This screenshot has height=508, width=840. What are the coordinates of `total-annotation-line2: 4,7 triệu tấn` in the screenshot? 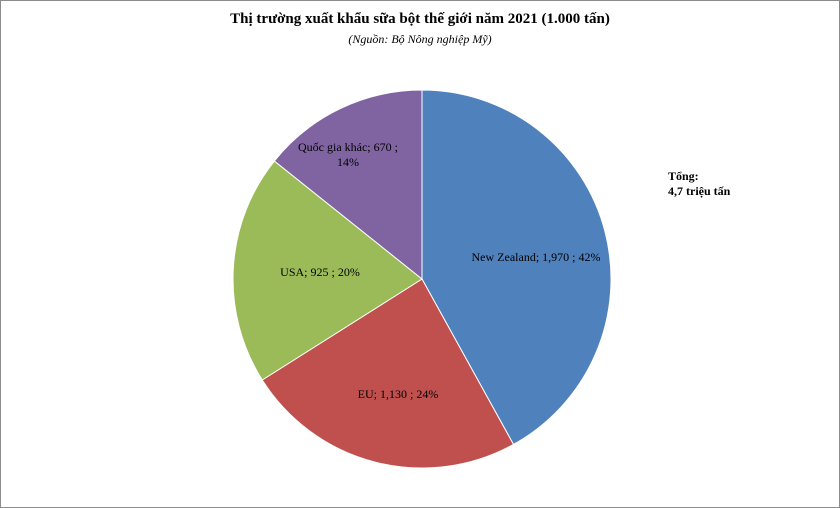 It's located at (699, 191).